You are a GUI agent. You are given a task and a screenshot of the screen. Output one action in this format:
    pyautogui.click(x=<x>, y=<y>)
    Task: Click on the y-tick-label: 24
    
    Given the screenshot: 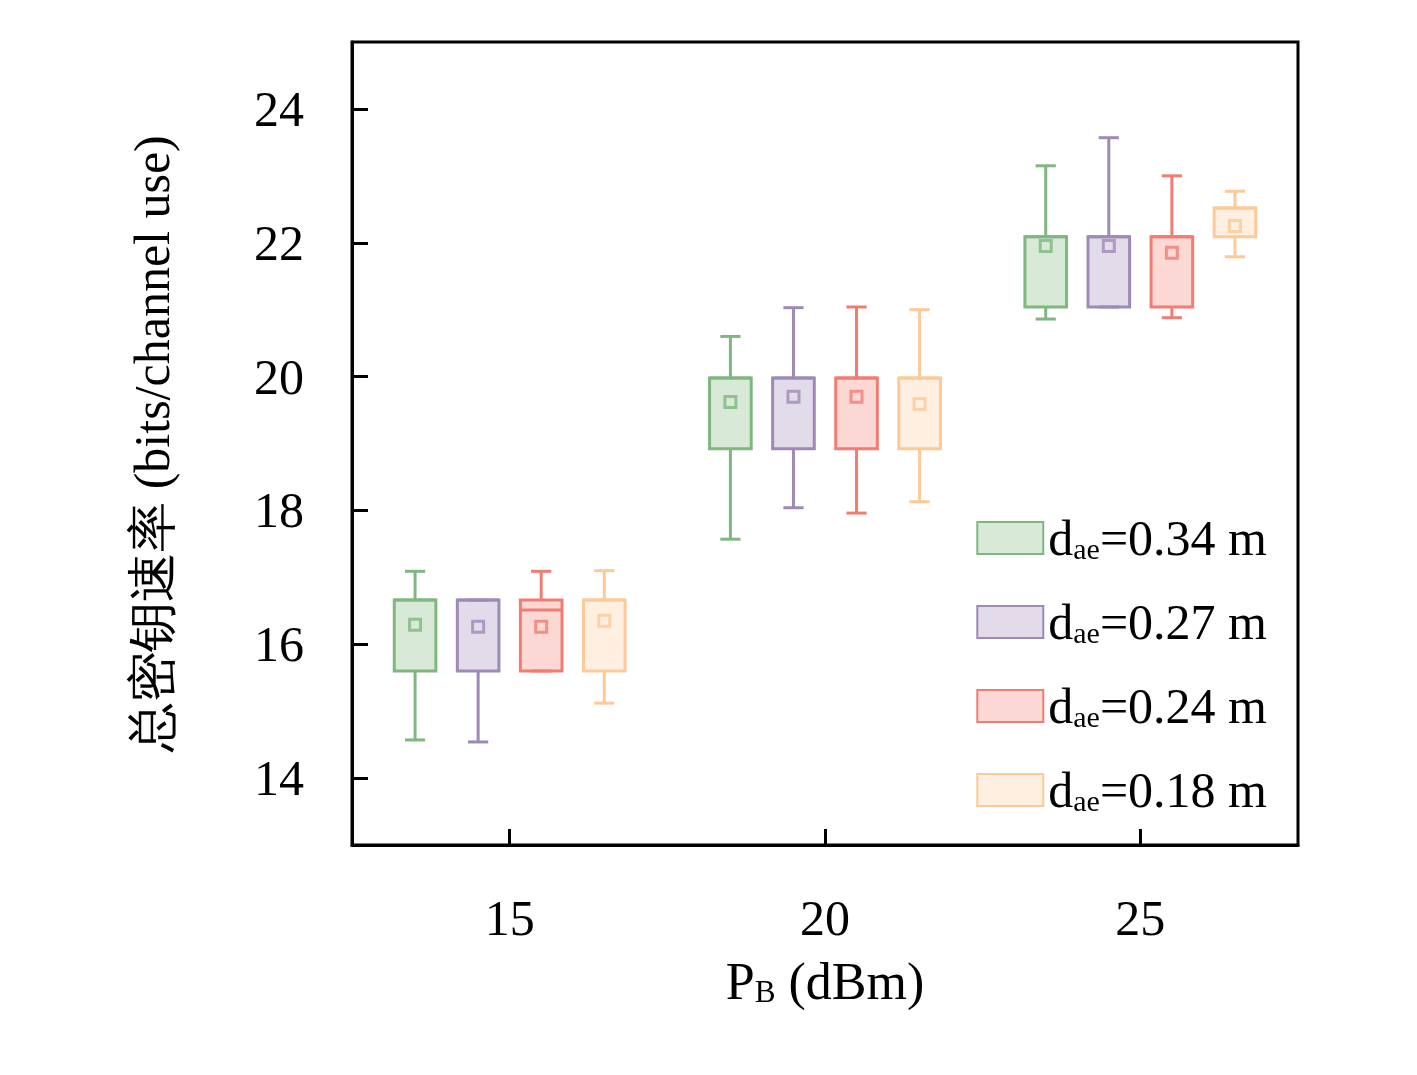 What is the action you would take?
    pyautogui.click(x=279, y=108)
    